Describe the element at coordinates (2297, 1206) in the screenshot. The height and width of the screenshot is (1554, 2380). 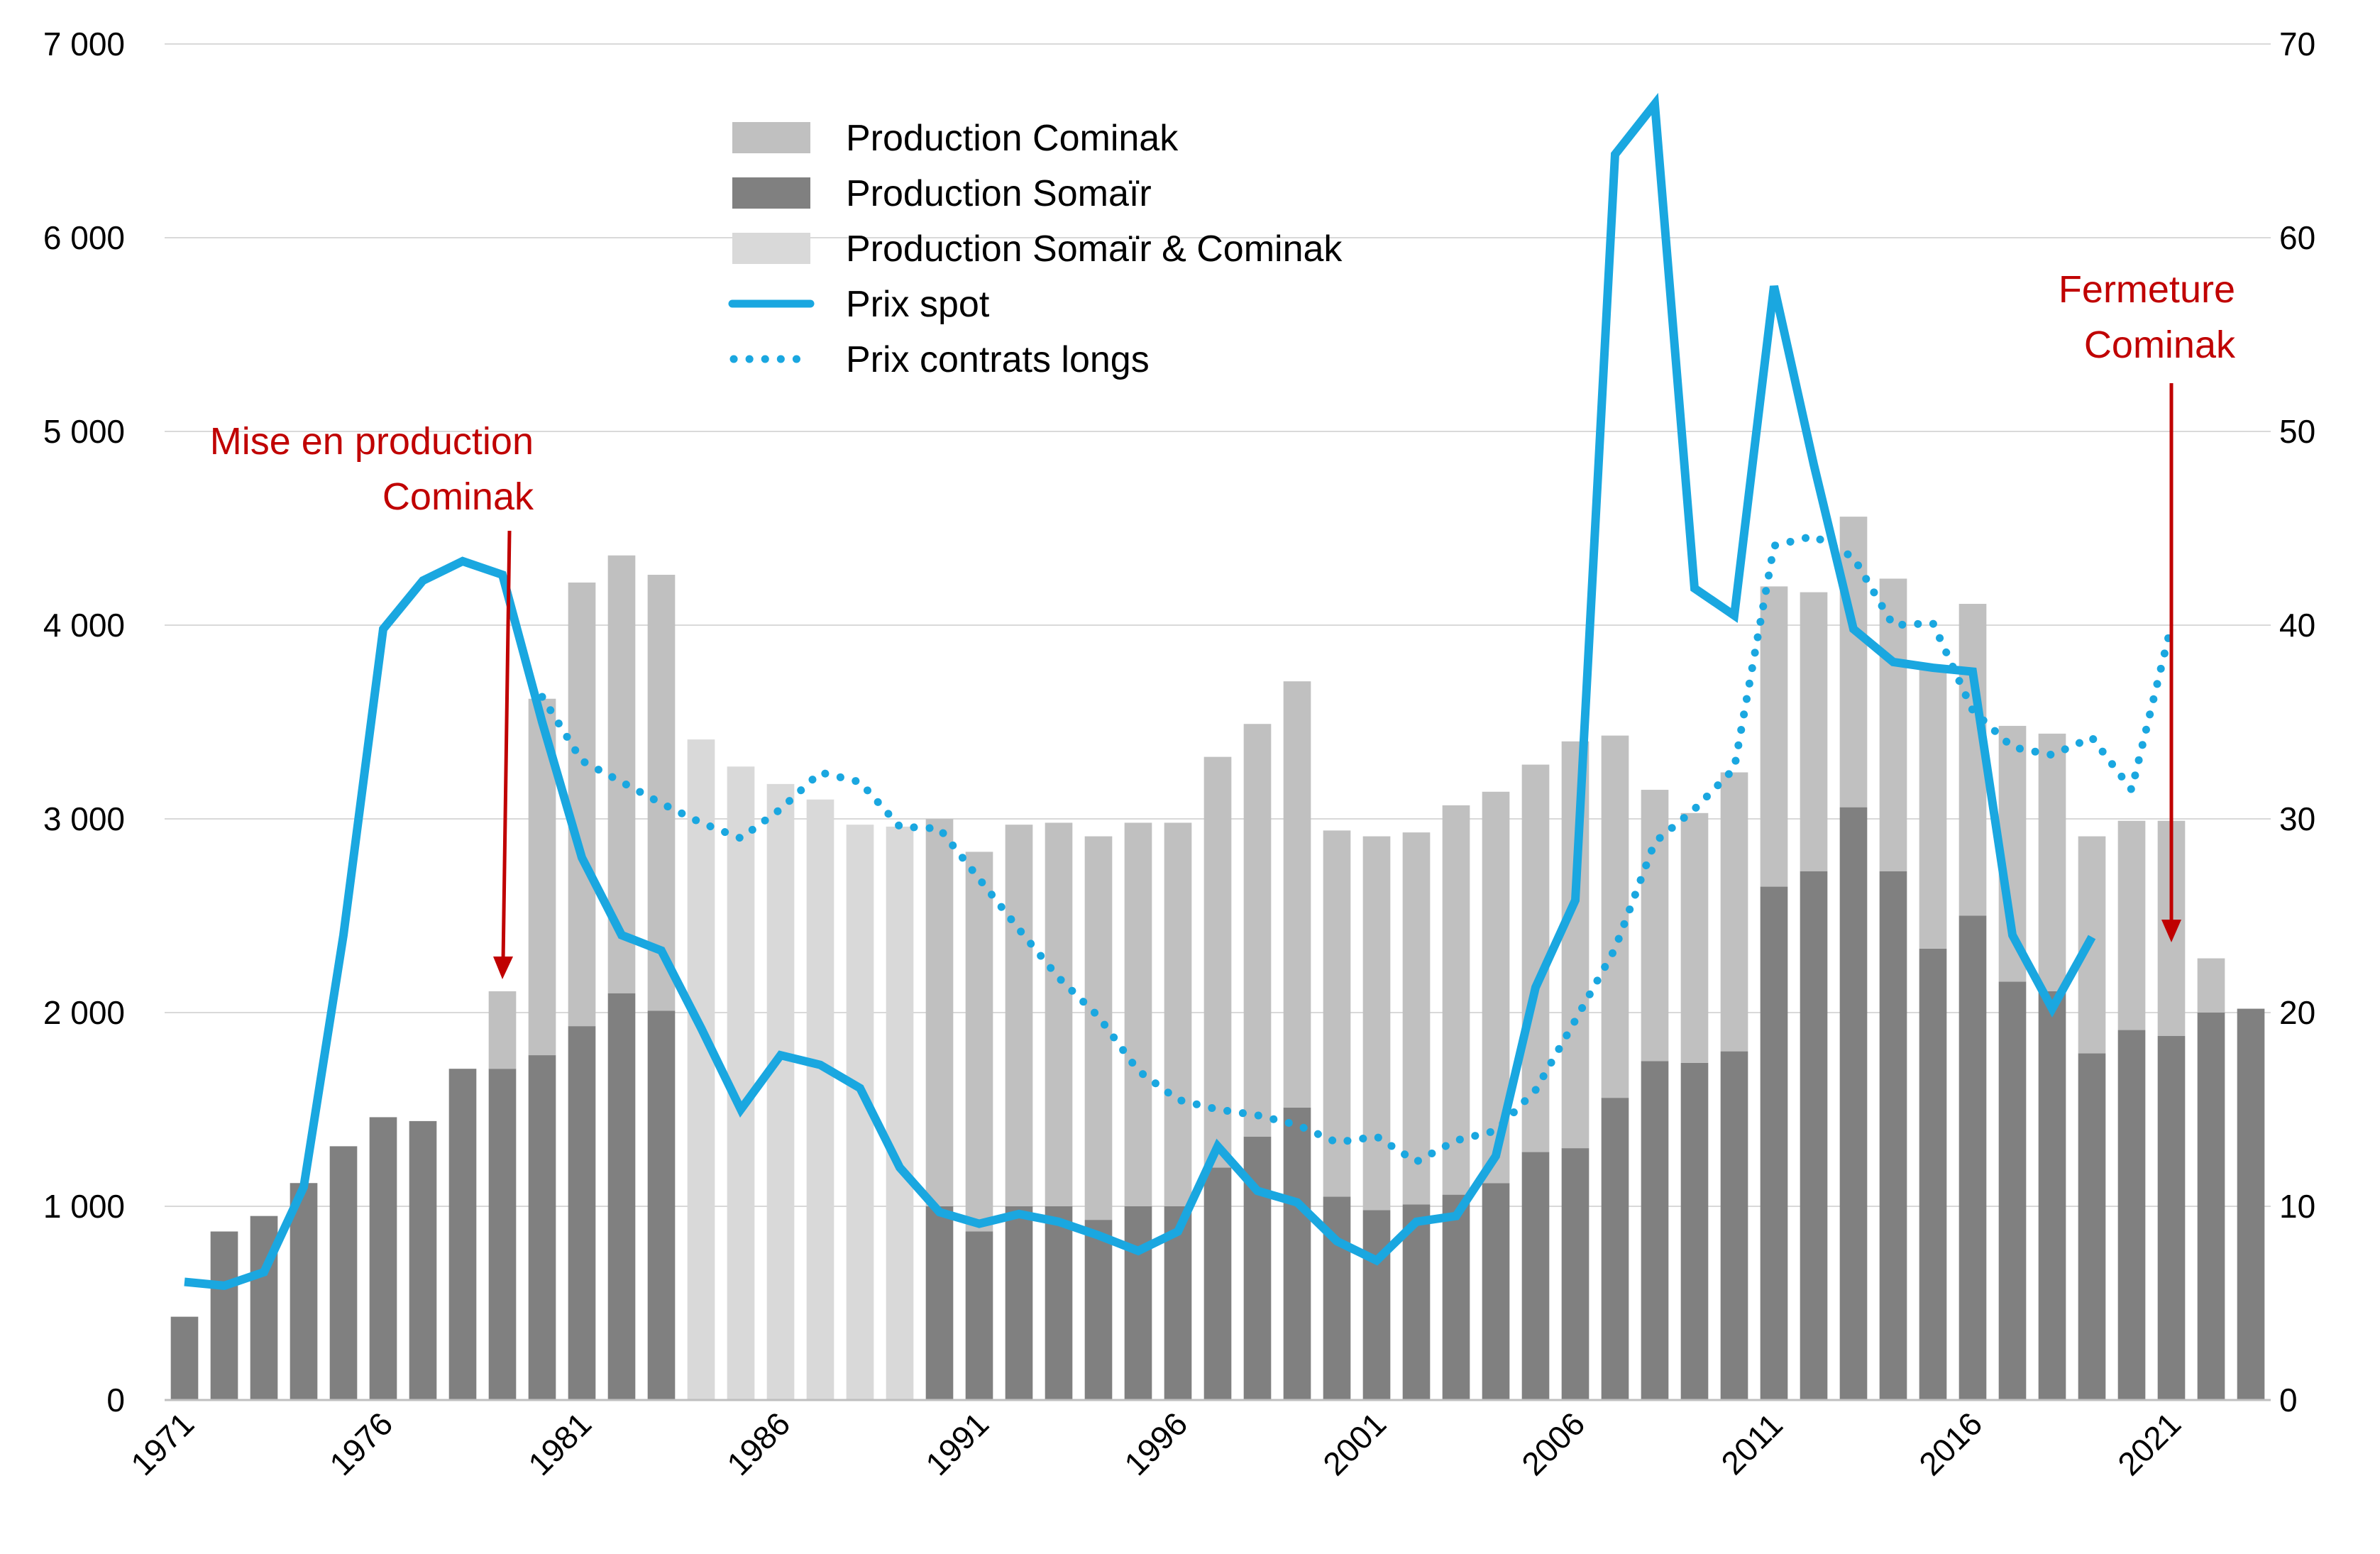
I see `y-tick-label-right: 10` at that location.